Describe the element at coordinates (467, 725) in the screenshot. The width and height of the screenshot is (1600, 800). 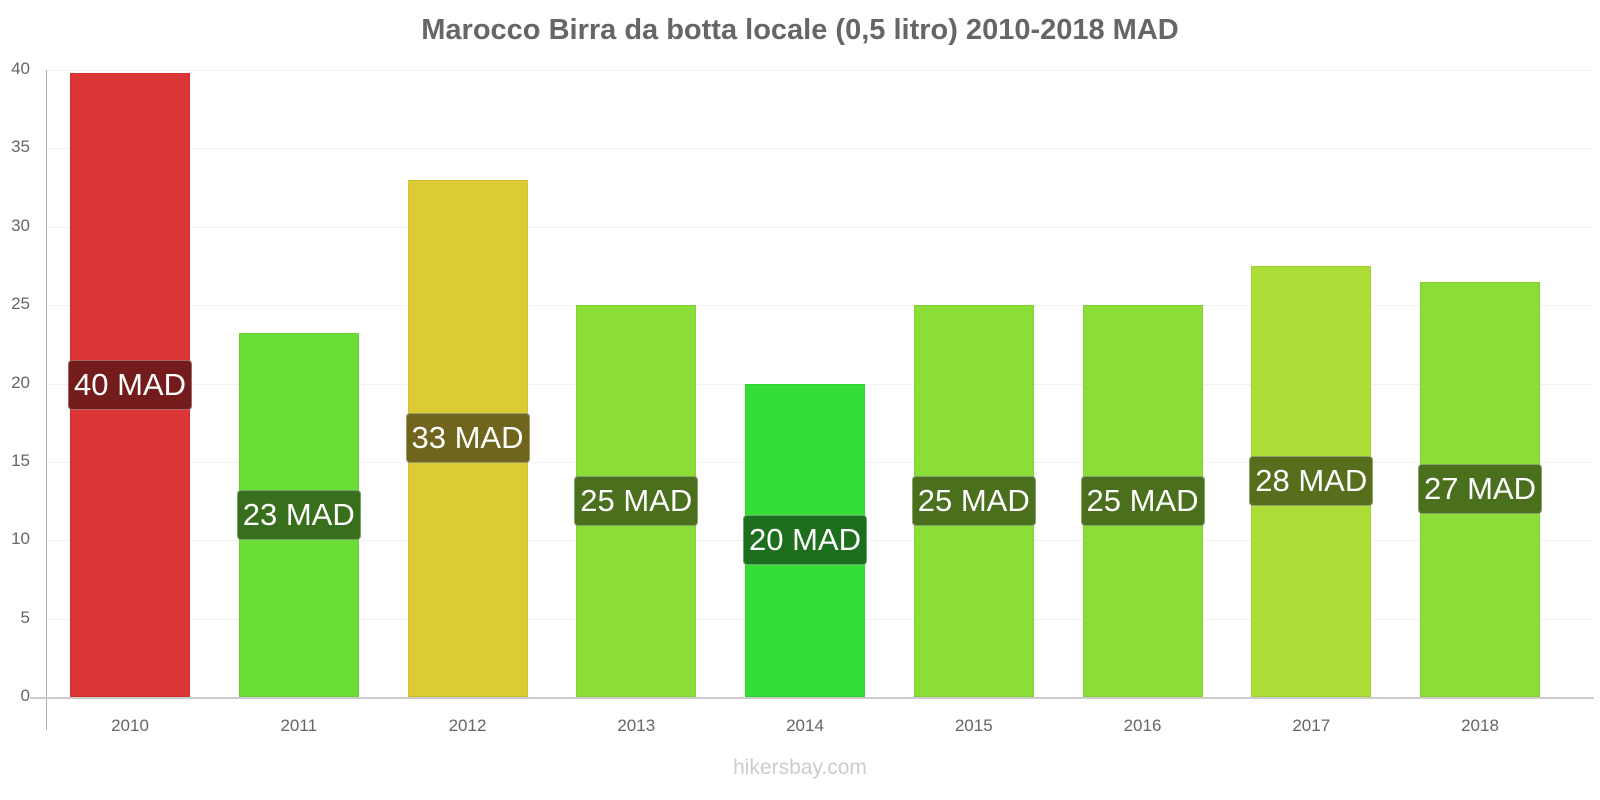
I see `x-tick-label: 2012` at that location.